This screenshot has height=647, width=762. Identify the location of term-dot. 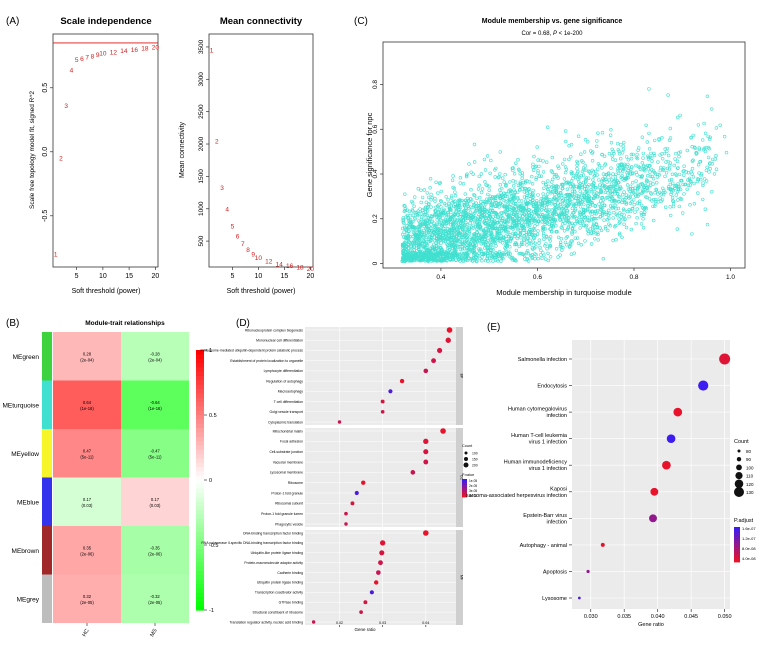
(363, 482).